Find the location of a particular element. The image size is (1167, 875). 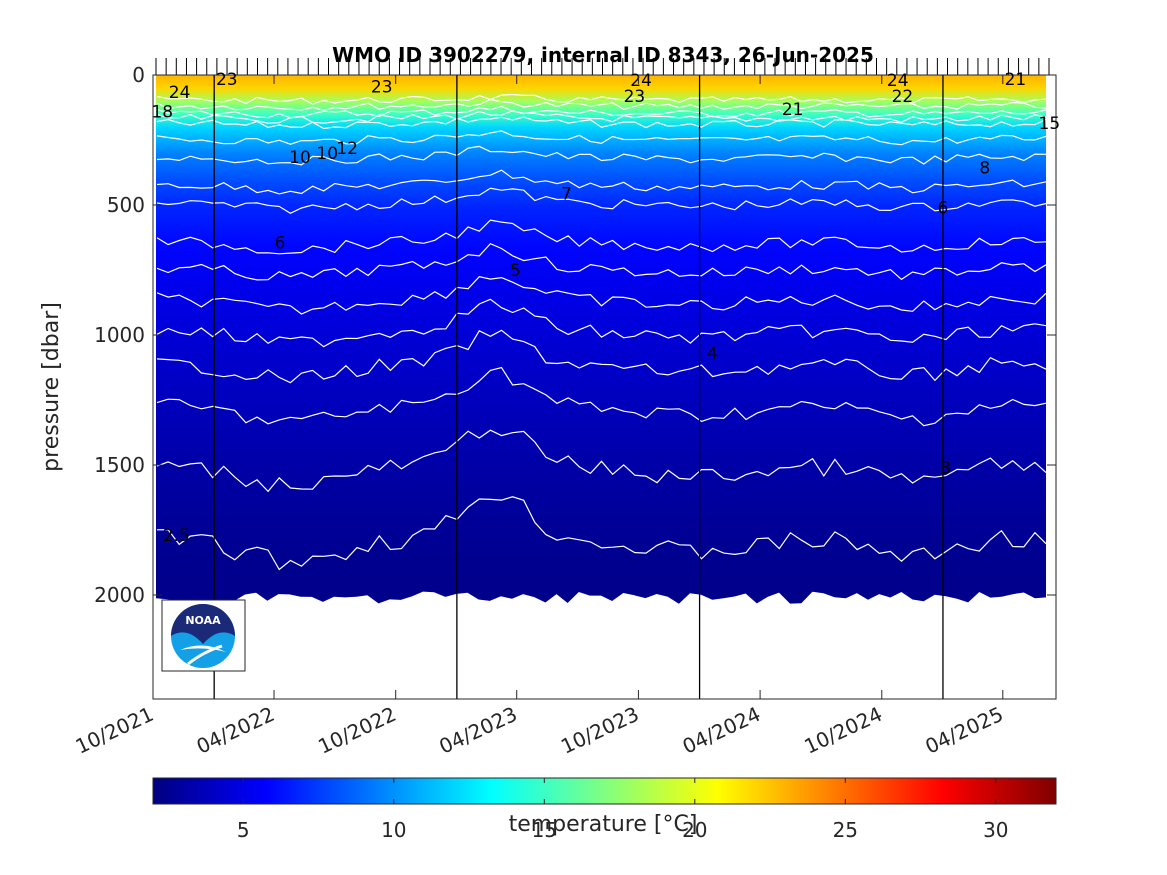

isotherm-2.5 is located at coordinates (601, 533).